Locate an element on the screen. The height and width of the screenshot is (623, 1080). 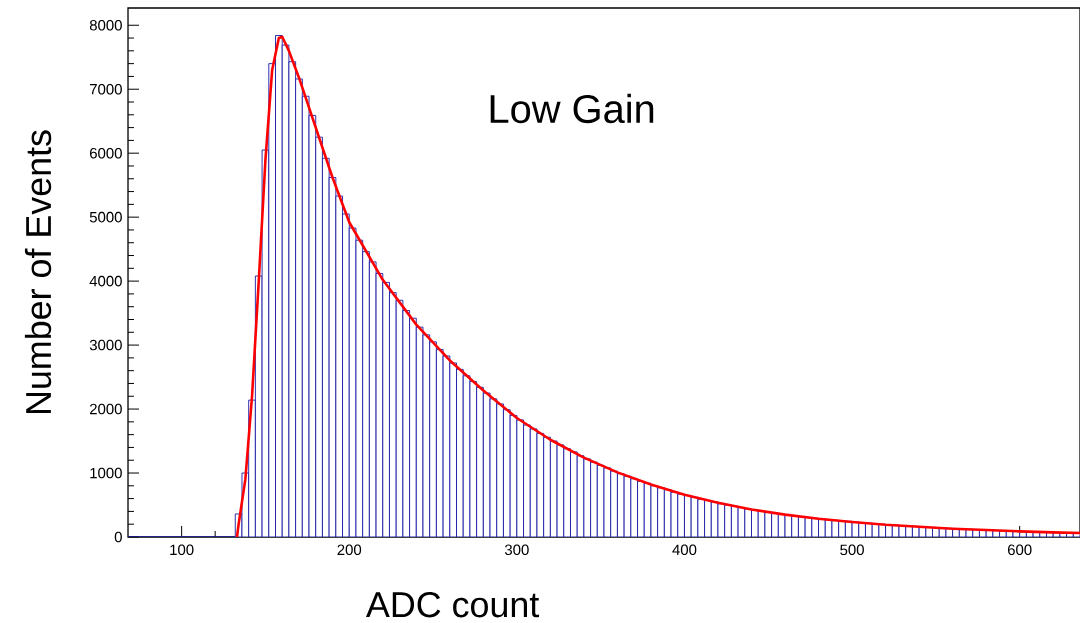
y-tick-label: 8000 is located at coordinates (105, 25).